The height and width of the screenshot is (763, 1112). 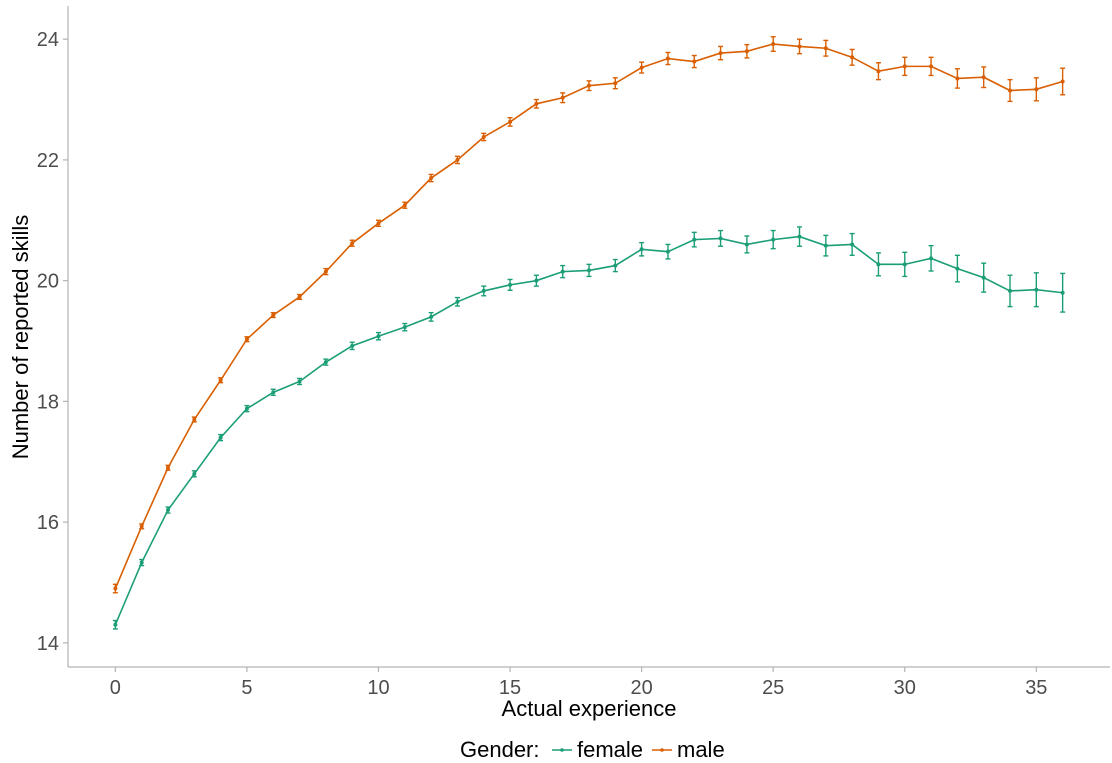 I want to click on legend-key-point-male, so click(x=662, y=750).